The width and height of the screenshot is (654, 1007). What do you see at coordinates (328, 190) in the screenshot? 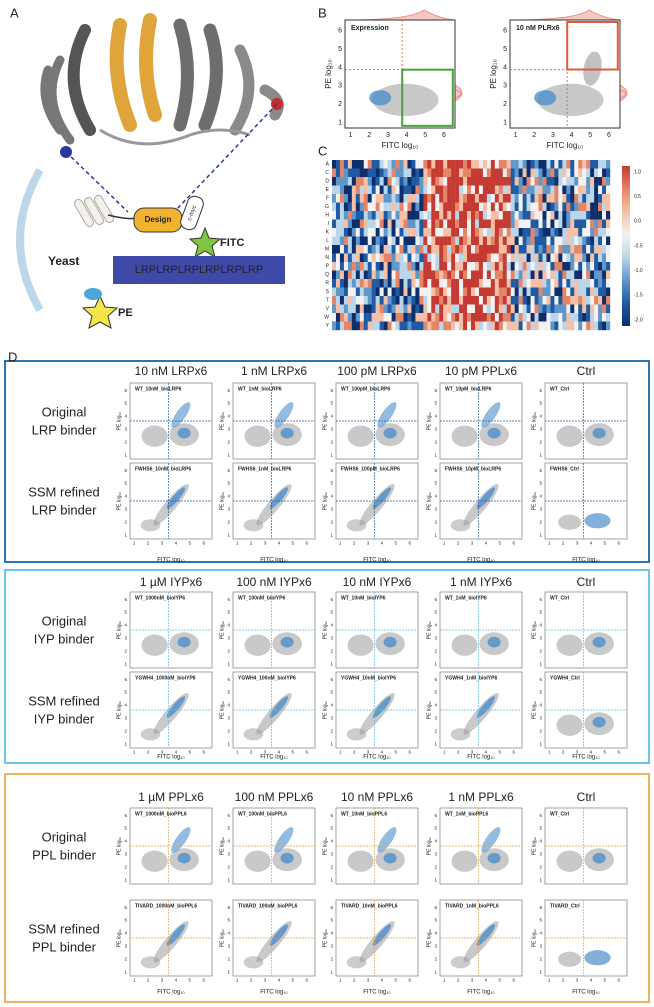
I see `row-label: E` at bounding box center [328, 190].